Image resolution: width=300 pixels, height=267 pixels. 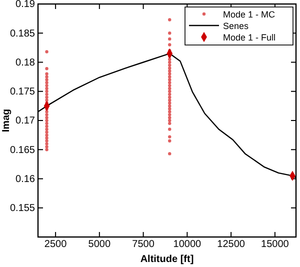 What do you see at coordinates (236, 26) in the screenshot?
I see `legend-label: Senes` at bounding box center [236, 26].